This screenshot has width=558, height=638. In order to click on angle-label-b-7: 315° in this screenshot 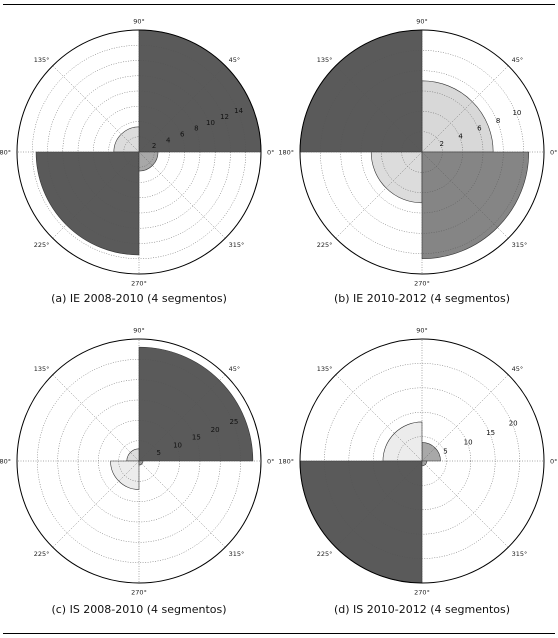, I will do `click(520, 245)`.